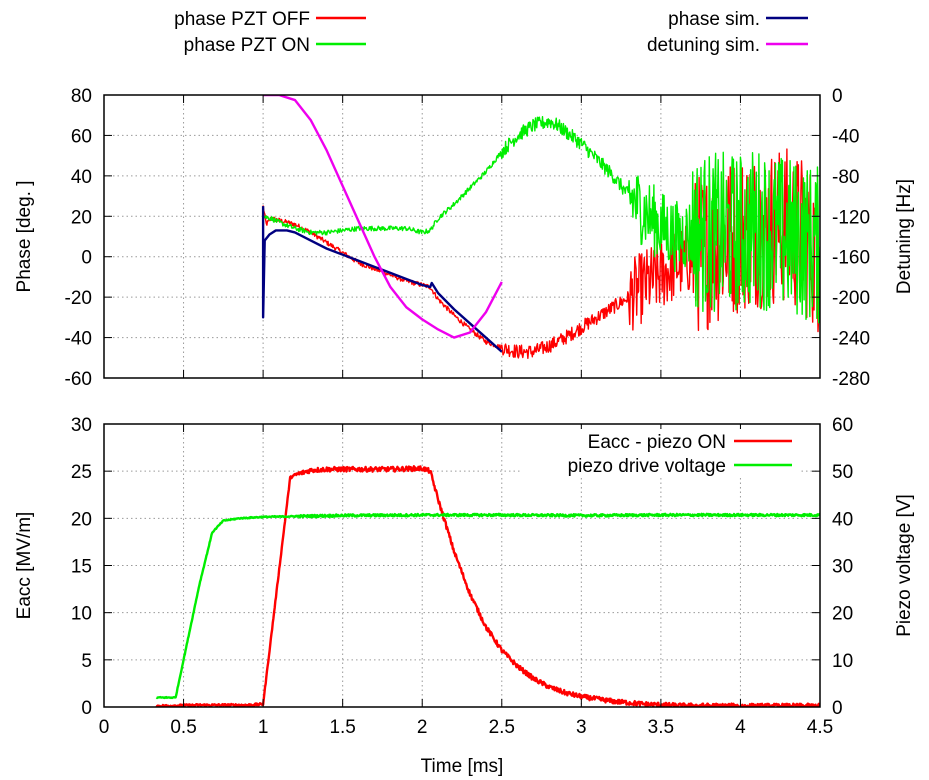 This screenshot has height=780, width=929. What do you see at coordinates (581, 727) in the screenshot?
I see `x-tick-label: 3` at bounding box center [581, 727].